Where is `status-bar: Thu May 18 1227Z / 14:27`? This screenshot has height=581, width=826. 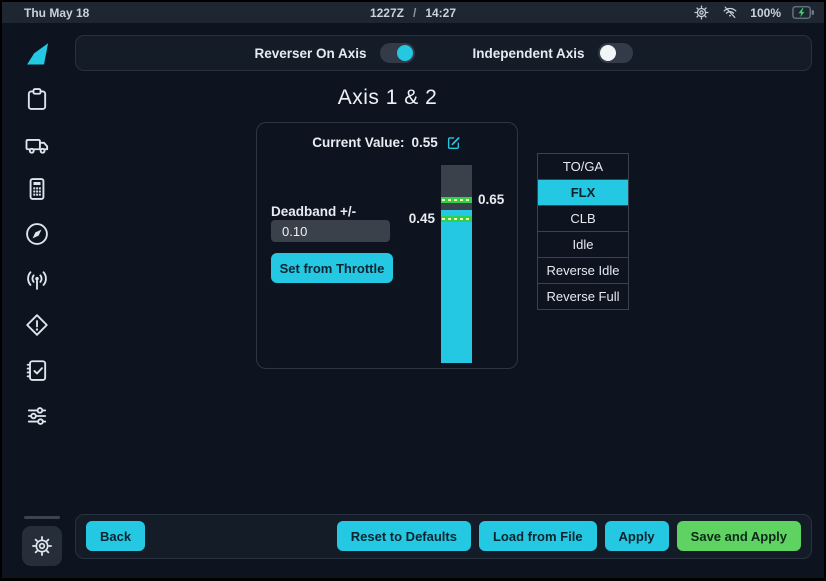
status-bar: Thu May 18 1227Z / 14:27 is located at coordinates (413, 12).